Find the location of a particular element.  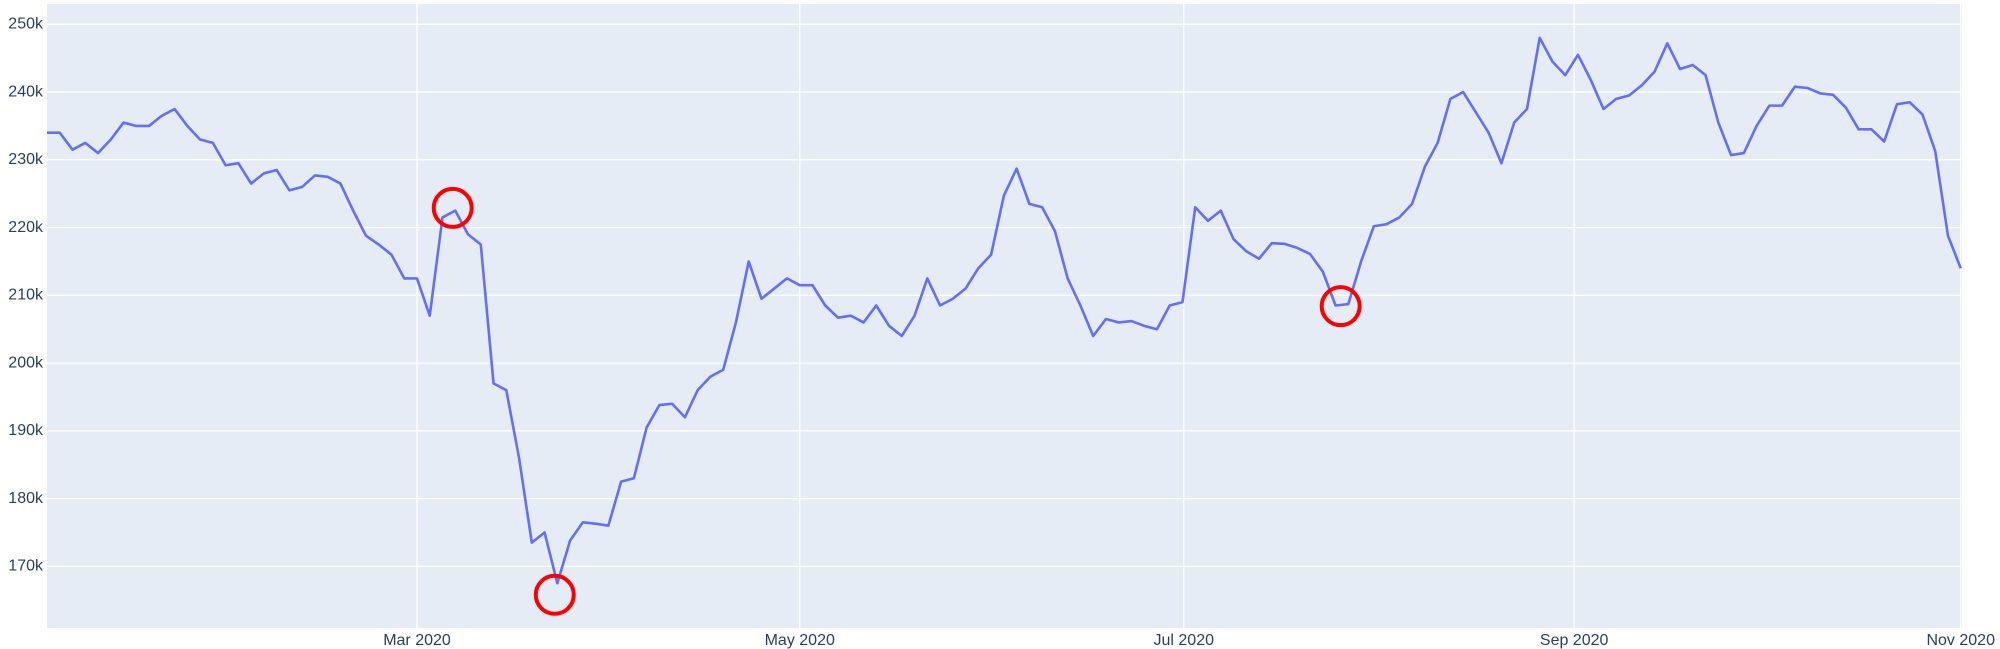

y-tick-label: 180k is located at coordinates (26, 498).